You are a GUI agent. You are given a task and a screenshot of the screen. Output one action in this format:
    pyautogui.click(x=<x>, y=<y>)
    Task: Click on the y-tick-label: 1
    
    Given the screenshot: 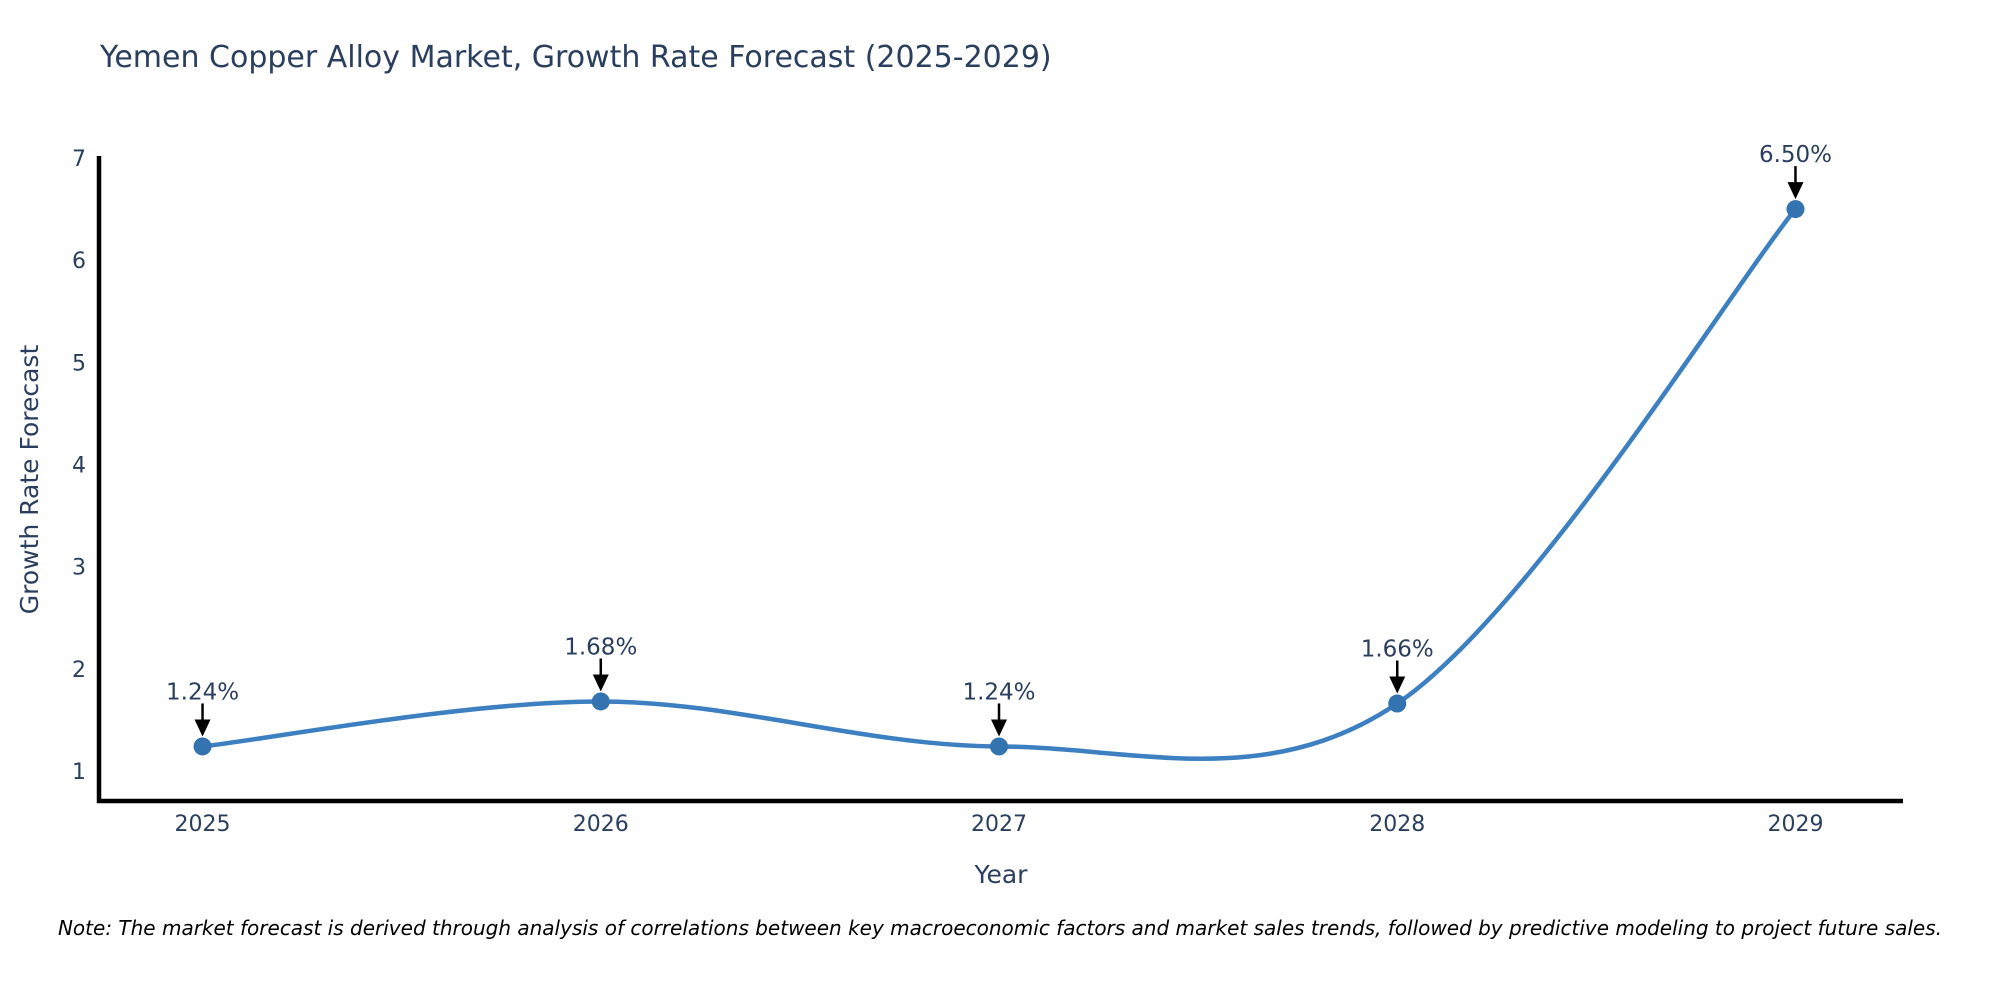 What is the action you would take?
    pyautogui.click(x=79, y=772)
    